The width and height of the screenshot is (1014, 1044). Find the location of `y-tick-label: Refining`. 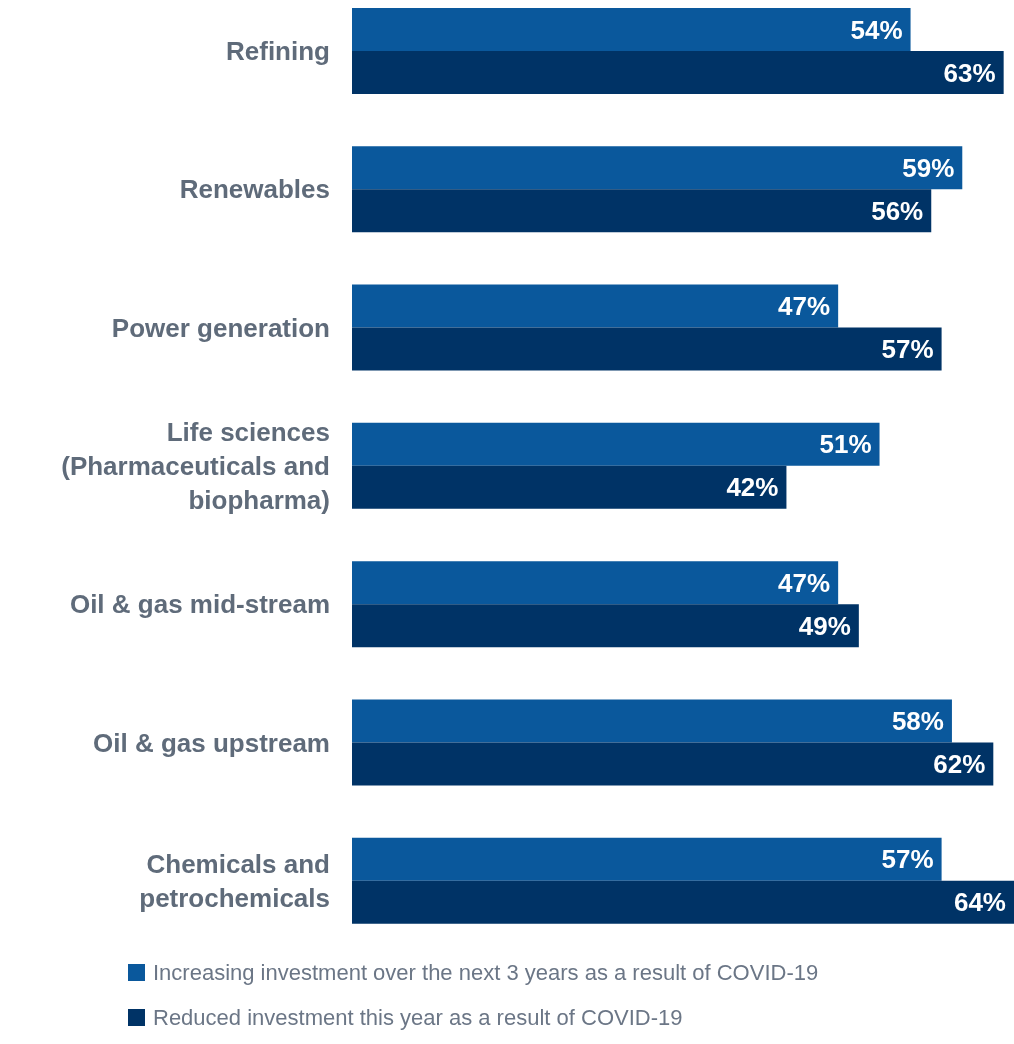

y-tick-label: Refining is located at coordinates (278, 51).